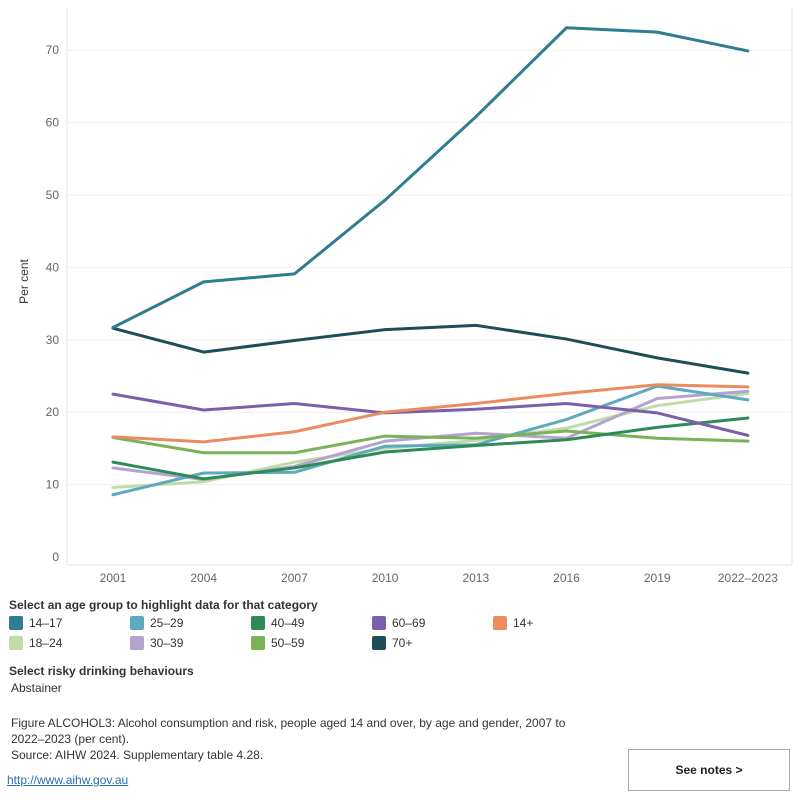 Image resolution: width=800 pixels, height=800 pixels. I want to click on legend-label: 40–49, so click(288, 623).